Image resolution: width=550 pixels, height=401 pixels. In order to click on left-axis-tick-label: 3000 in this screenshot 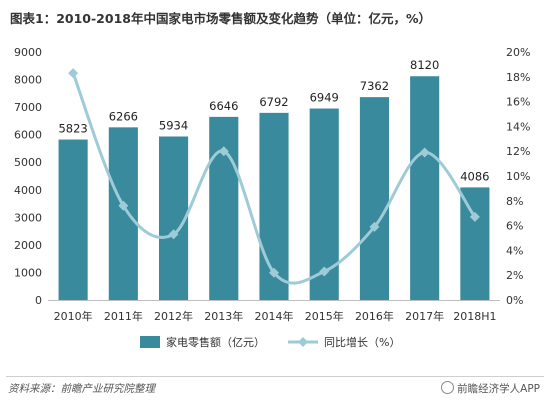, I will do `click(28, 217)`.